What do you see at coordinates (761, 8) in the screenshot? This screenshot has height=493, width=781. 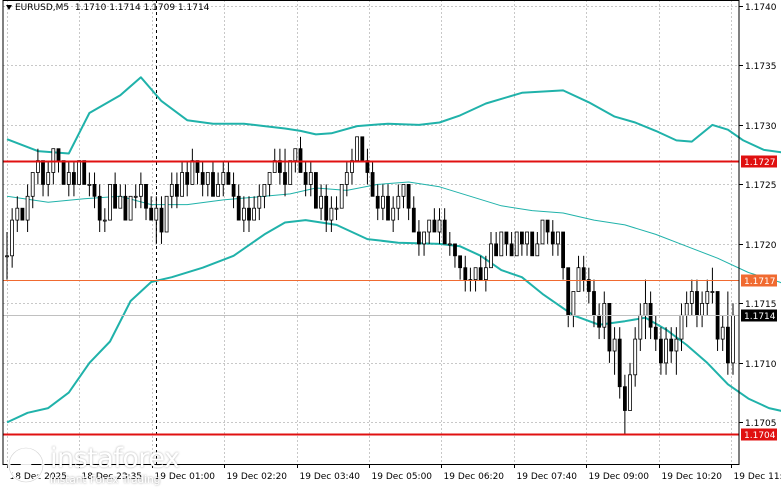 I see `y-tick-label: 1.1740` at bounding box center [761, 8].